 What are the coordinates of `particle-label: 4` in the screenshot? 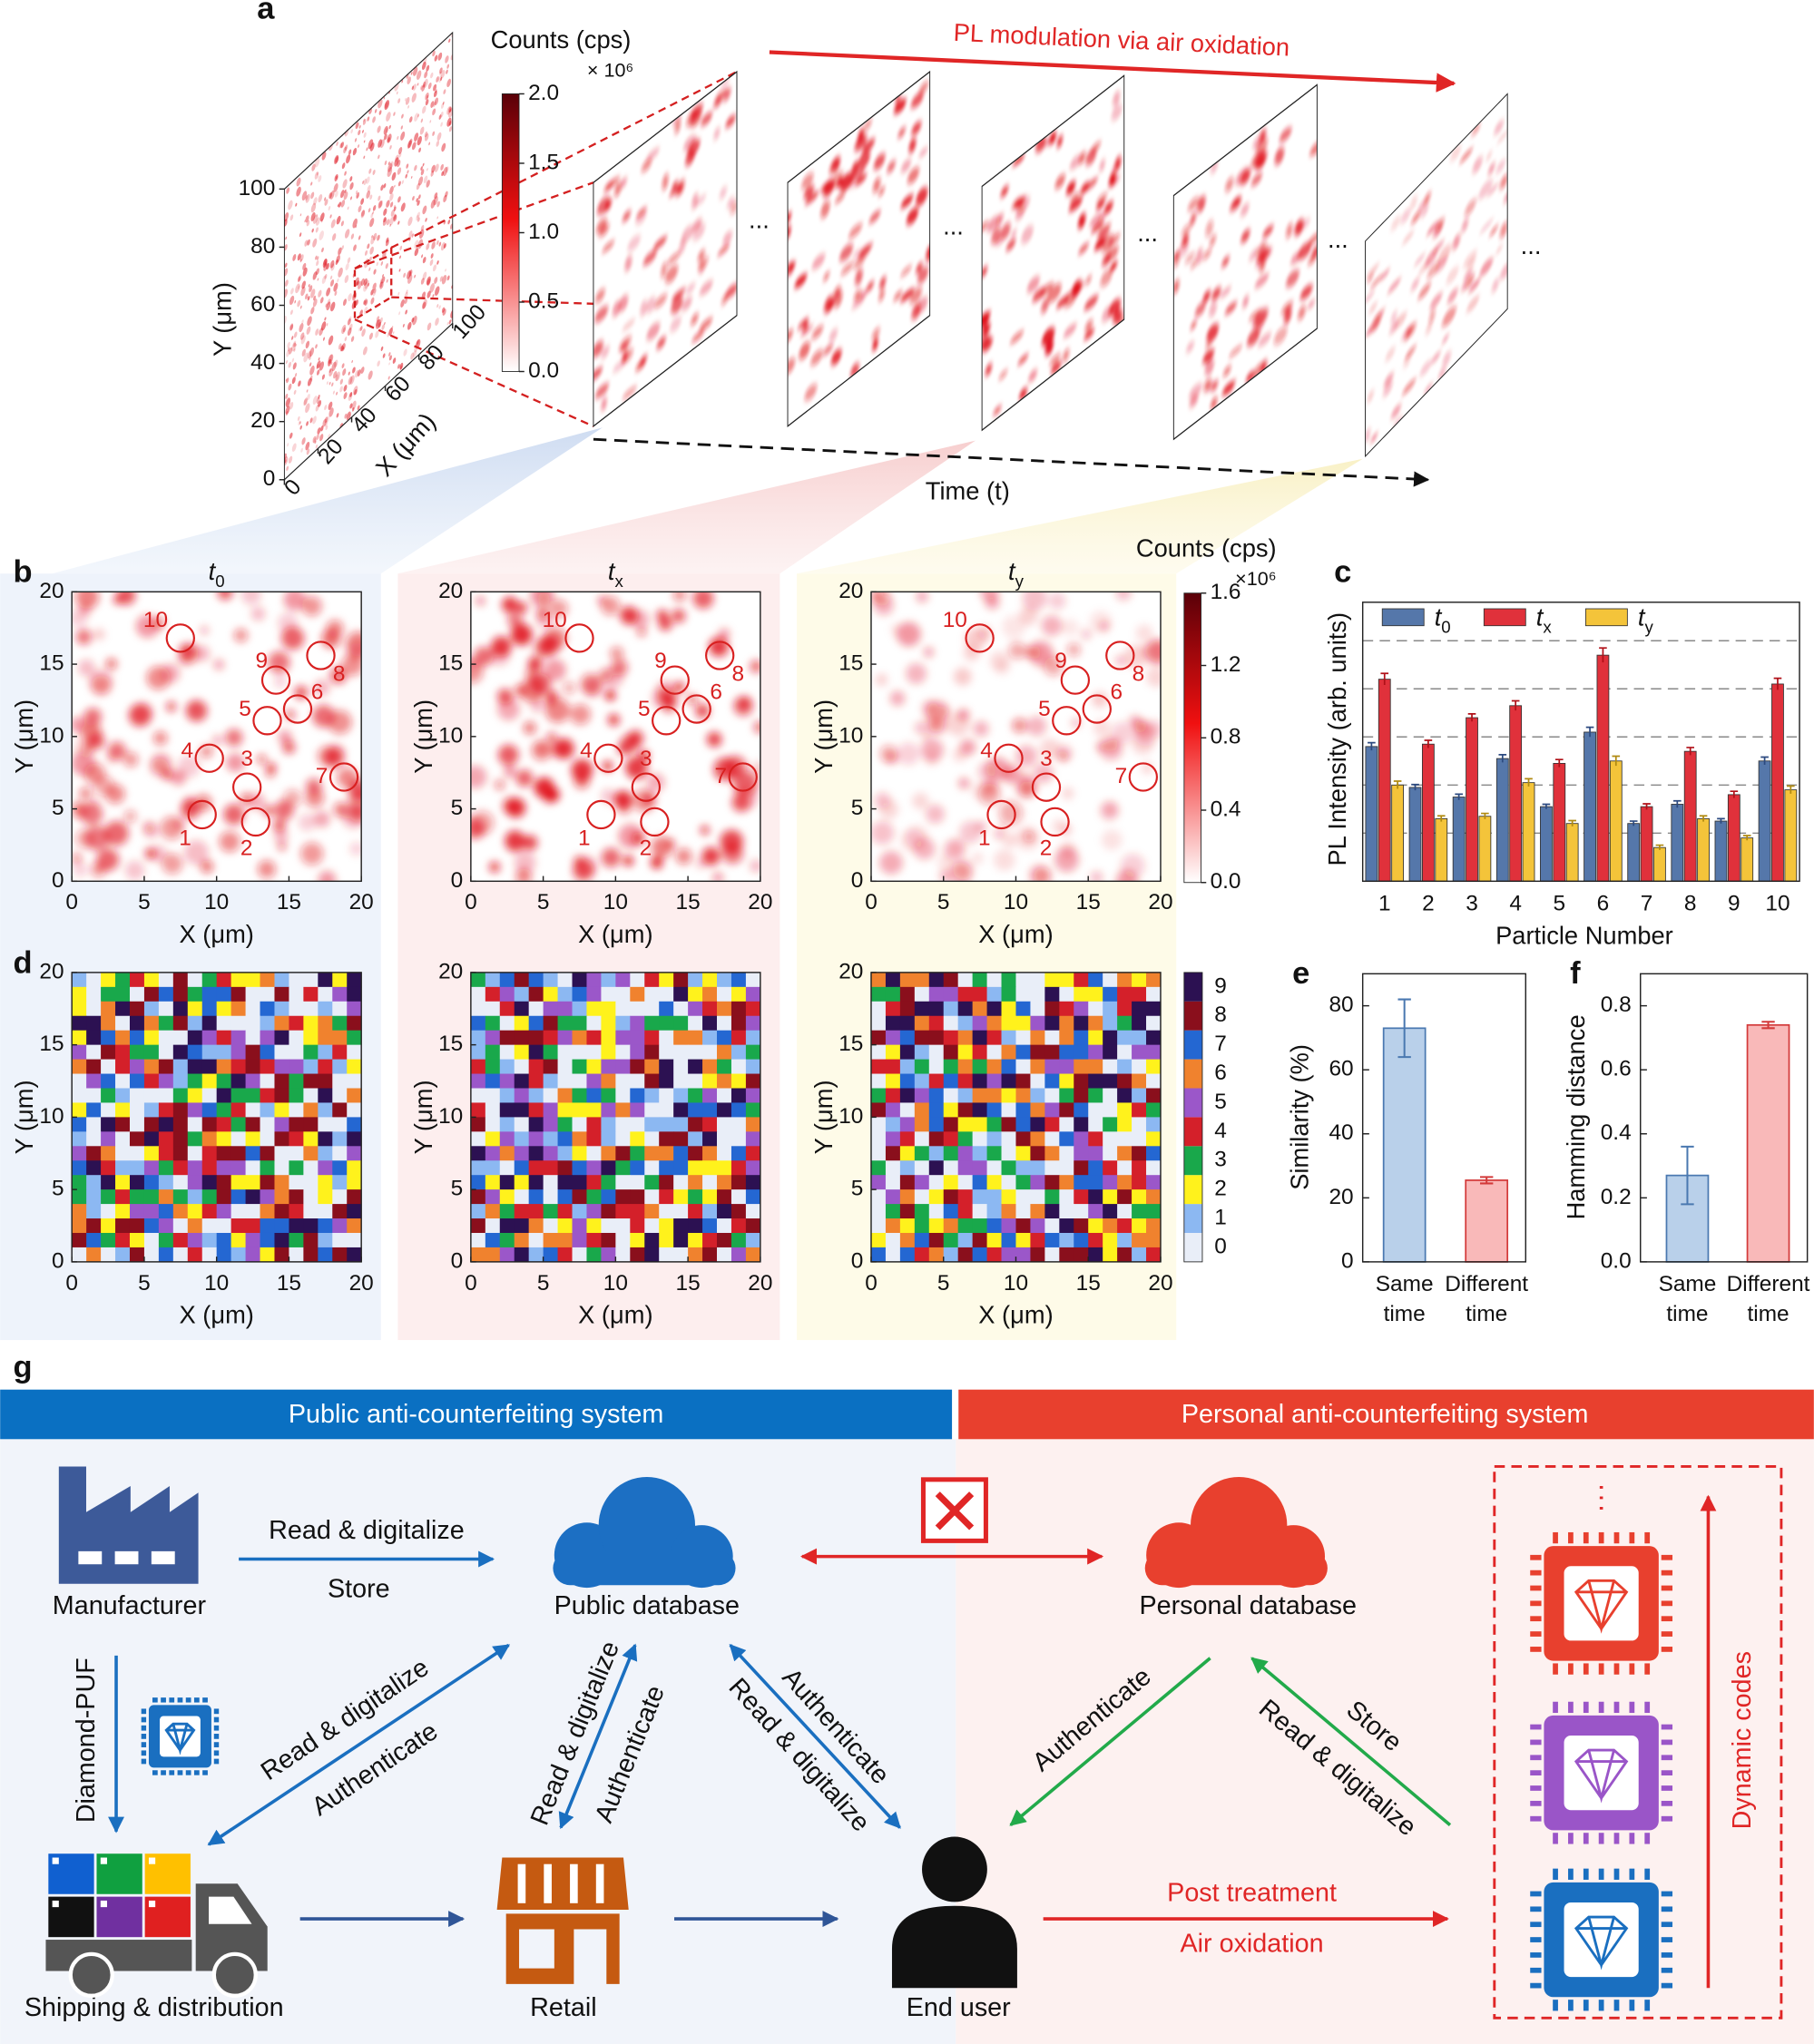 It's located at (586, 750).